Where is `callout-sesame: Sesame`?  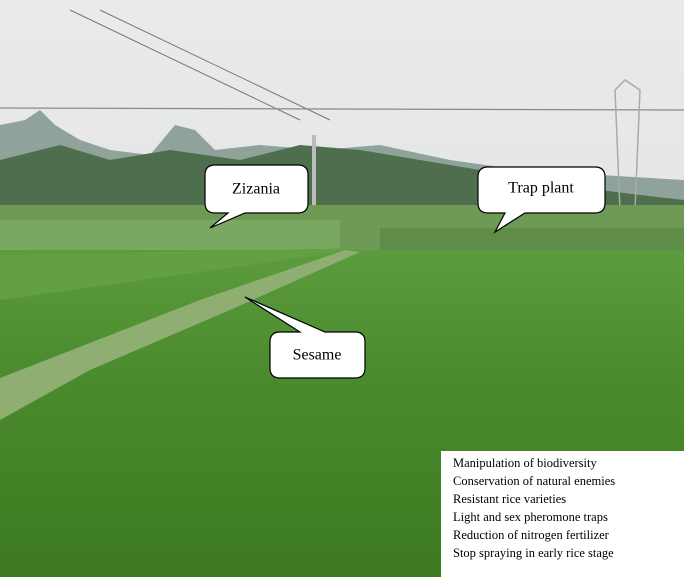
callout-sesame: Sesame is located at coordinates (305, 337).